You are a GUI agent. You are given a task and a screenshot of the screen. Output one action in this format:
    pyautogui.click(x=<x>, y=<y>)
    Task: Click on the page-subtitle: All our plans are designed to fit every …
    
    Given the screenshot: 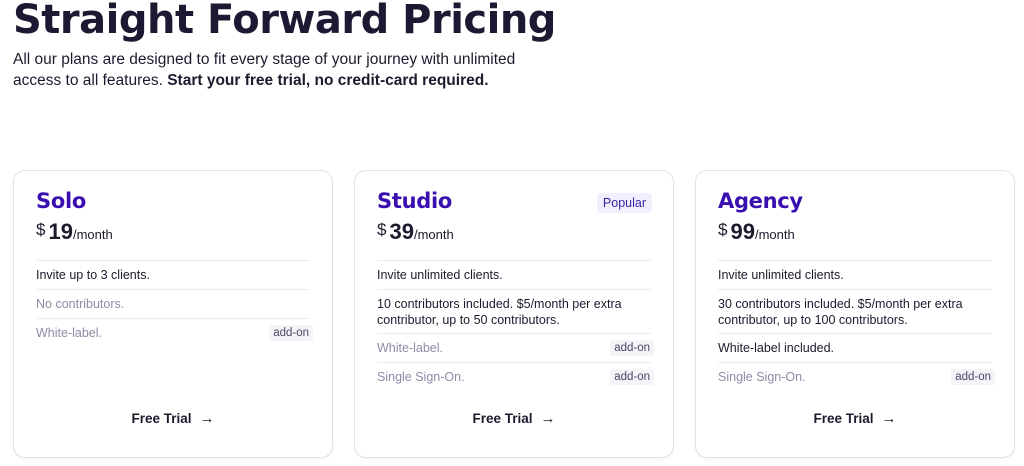 What is the action you would take?
    pyautogui.click(x=273, y=70)
    